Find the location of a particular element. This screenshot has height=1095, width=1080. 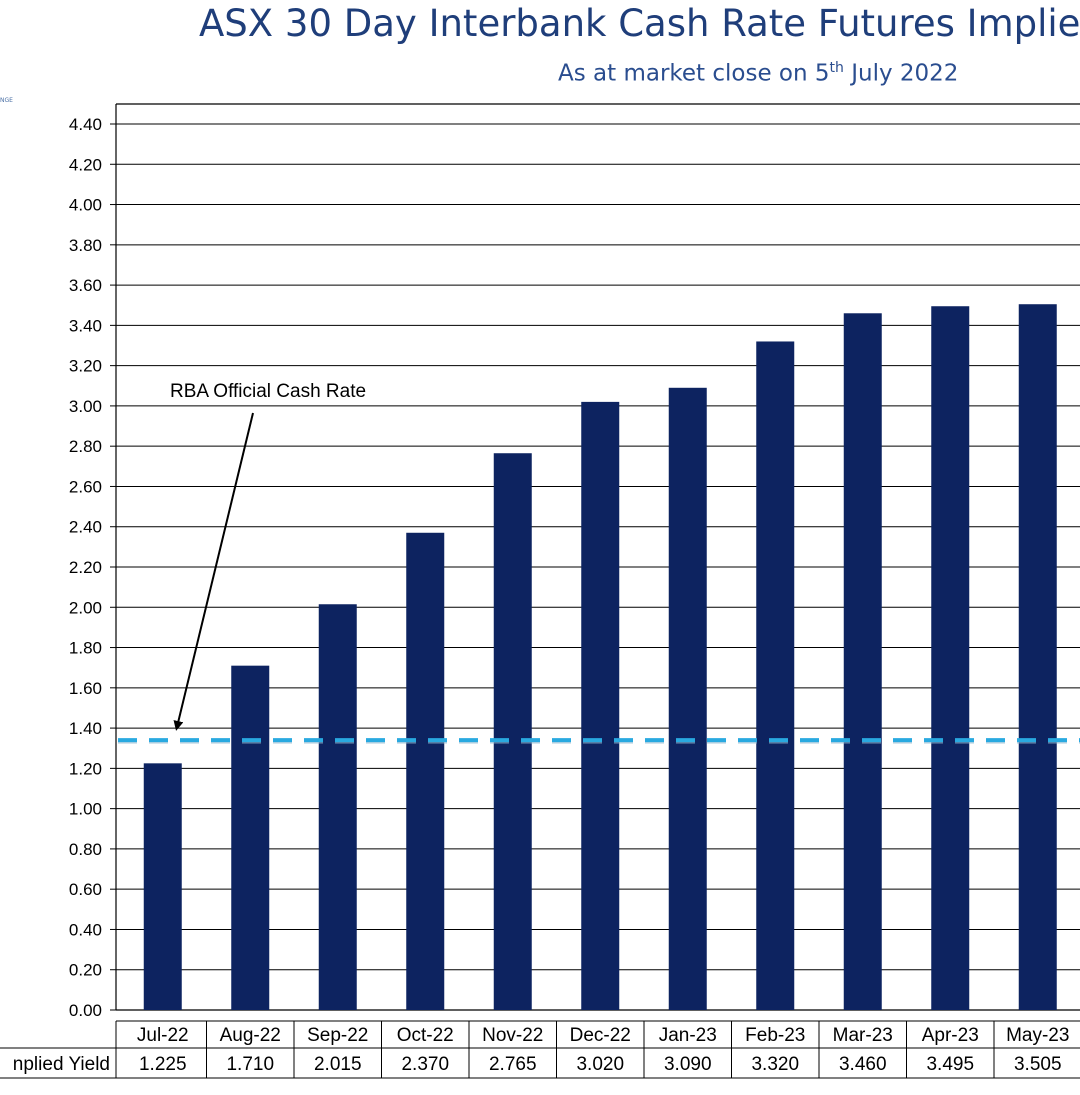

y-tick-label: 2.20 is located at coordinates (85, 567).